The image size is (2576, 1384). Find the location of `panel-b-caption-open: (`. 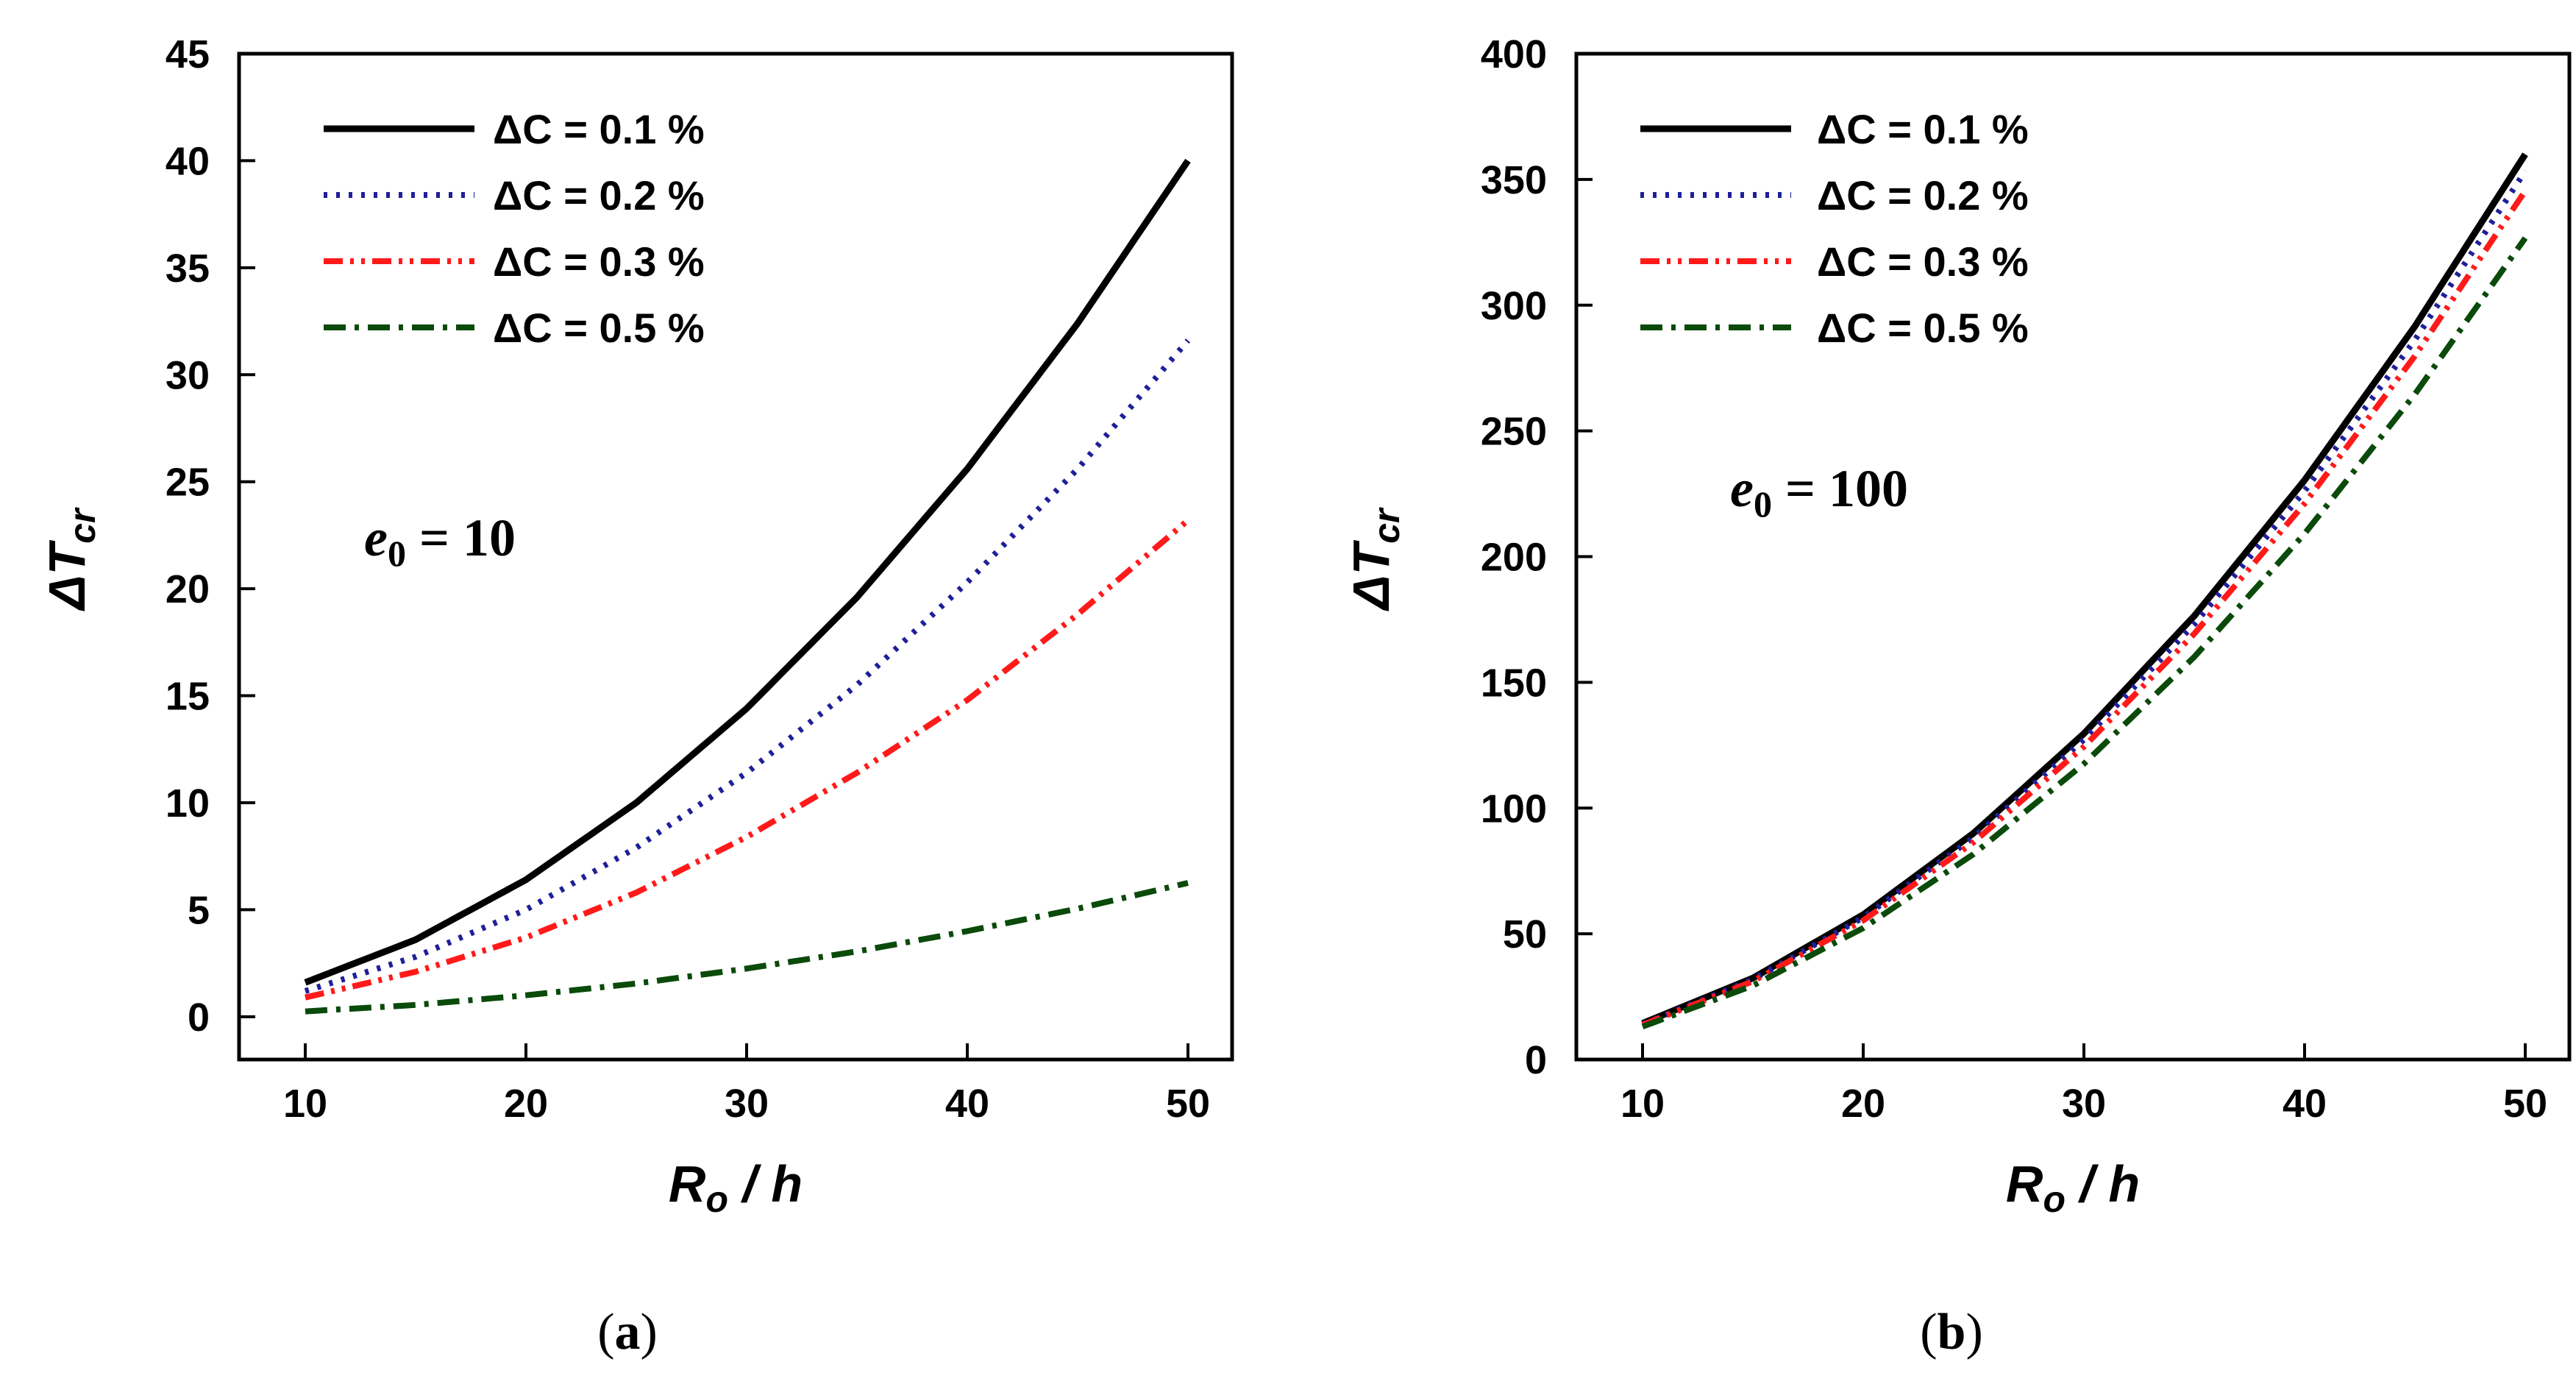

panel-b-caption-open: ( is located at coordinates (1928, 1332).